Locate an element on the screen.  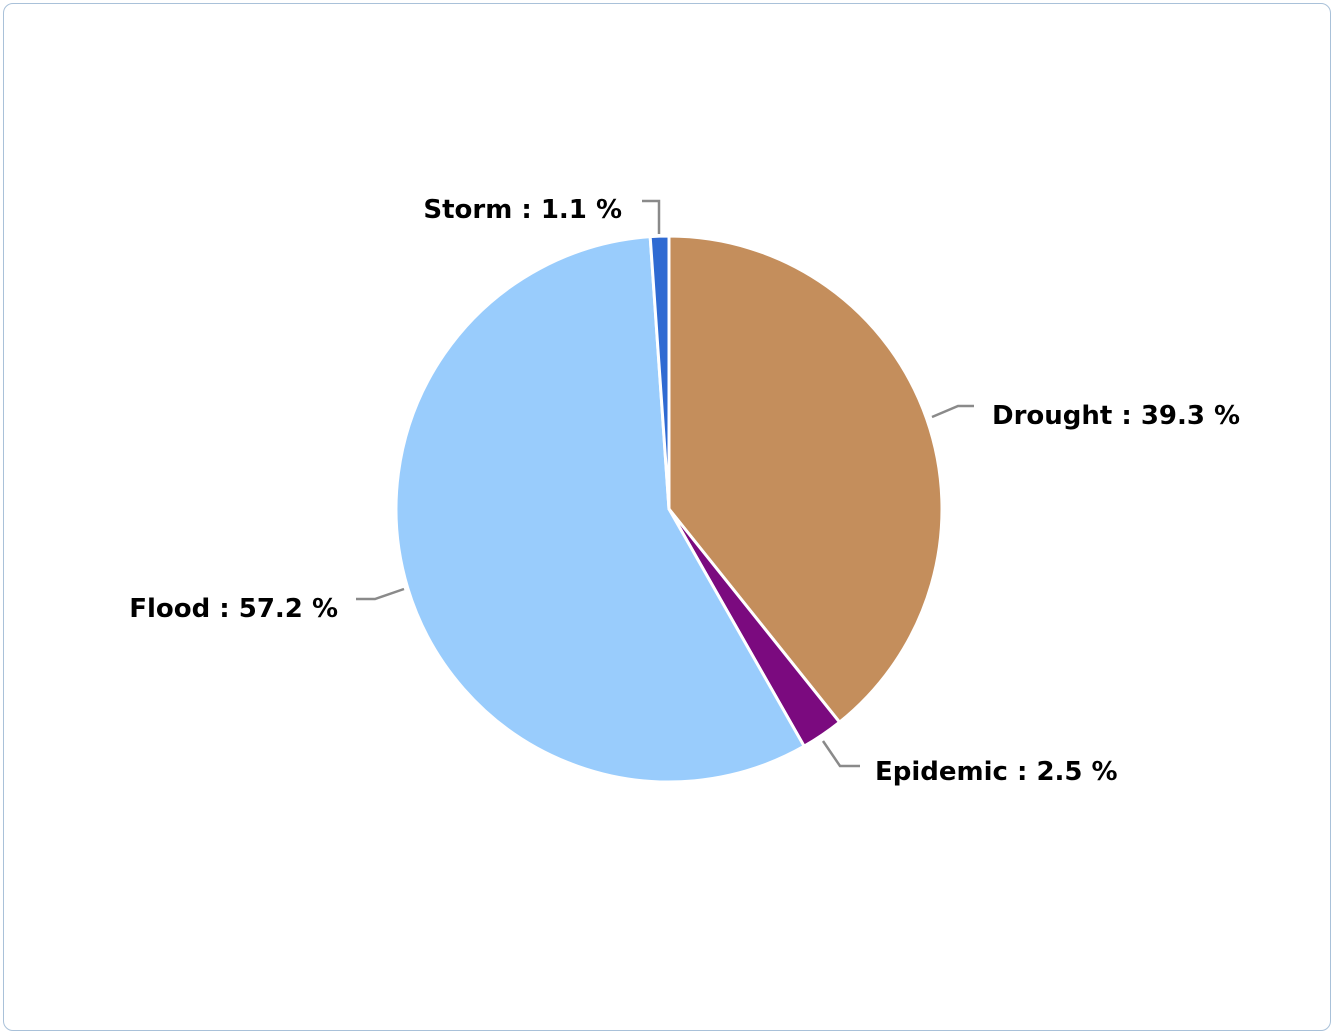
leader-line-drought is located at coordinates (952, 411).